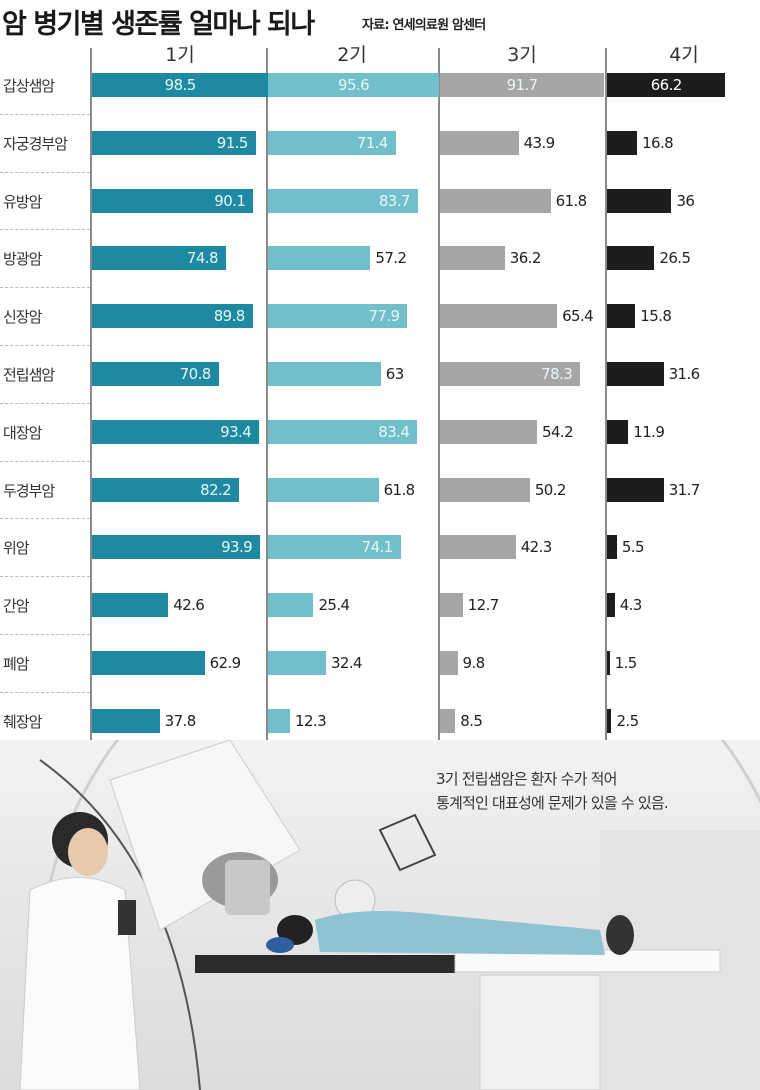 This screenshot has height=1090, width=760. What do you see at coordinates (550, 489) in the screenshot?
I see `bar-value-label: 50.2` at bounding box center [550, 489].